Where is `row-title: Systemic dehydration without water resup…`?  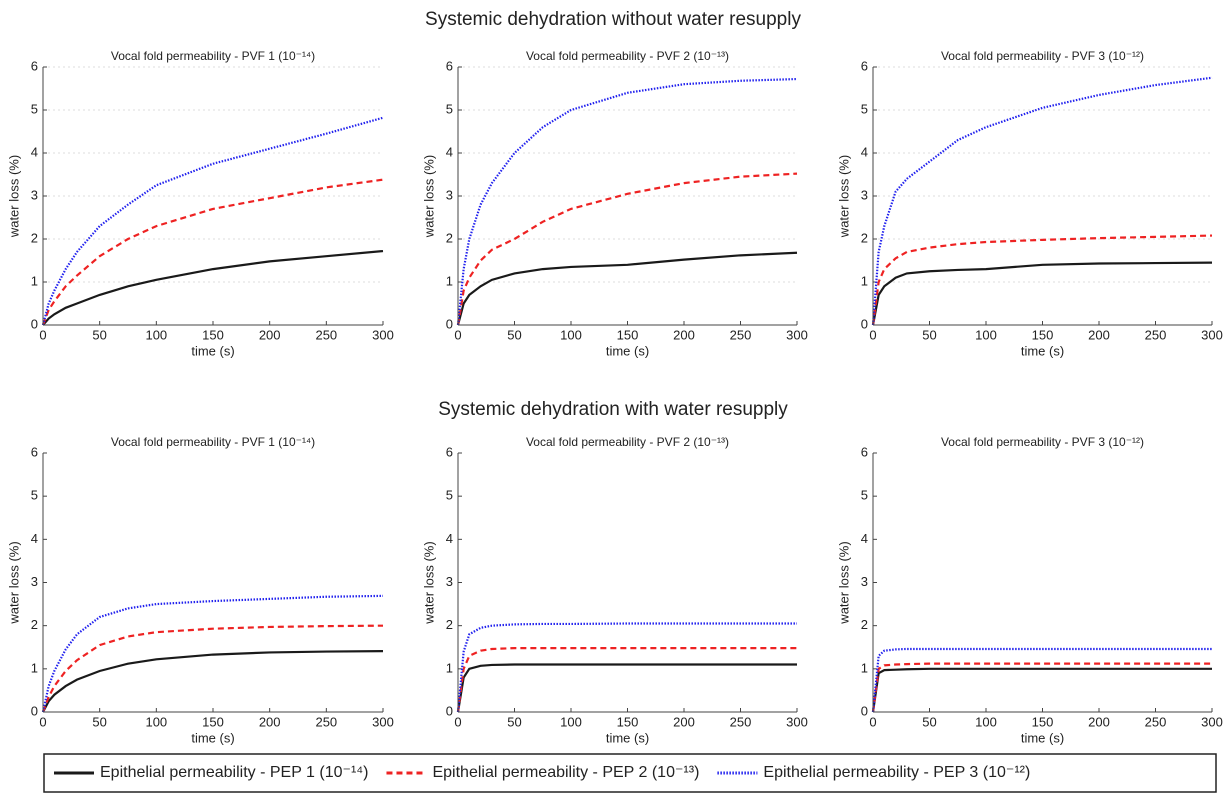
row-title: Systemic dehydration without water resup… is located at coordinates (613, 19).